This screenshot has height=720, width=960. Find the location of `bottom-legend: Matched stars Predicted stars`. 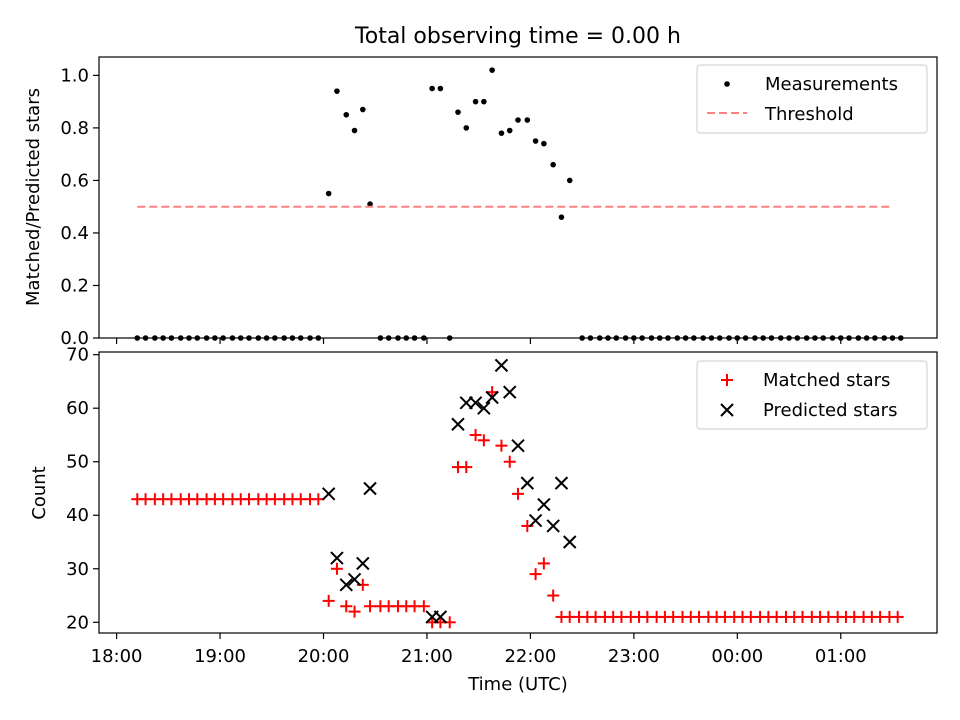

bottom-legend: Matched stars Predicted stars is located at coordinates (812, 395).